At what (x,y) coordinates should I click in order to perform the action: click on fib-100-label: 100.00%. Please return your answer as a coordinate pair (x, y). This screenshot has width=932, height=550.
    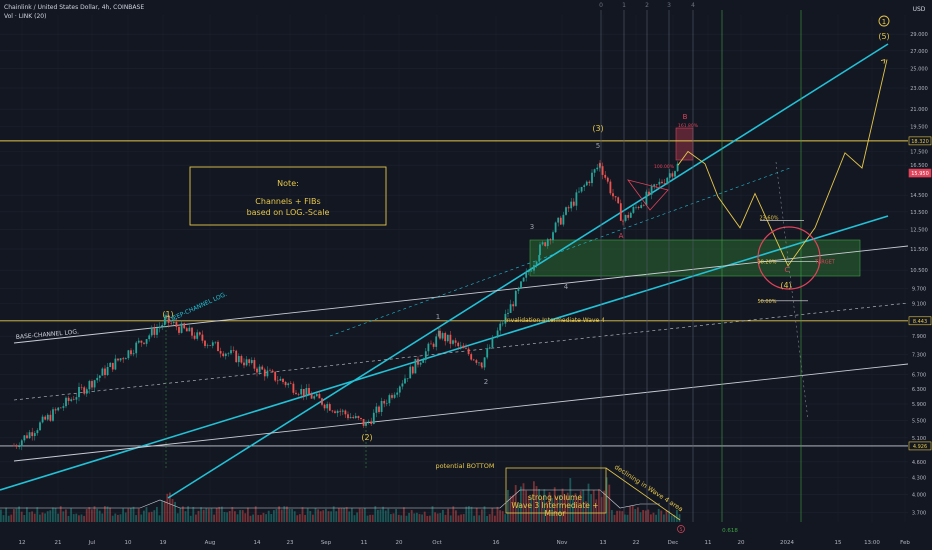
    Looking at the image, I should click on (664, 167).